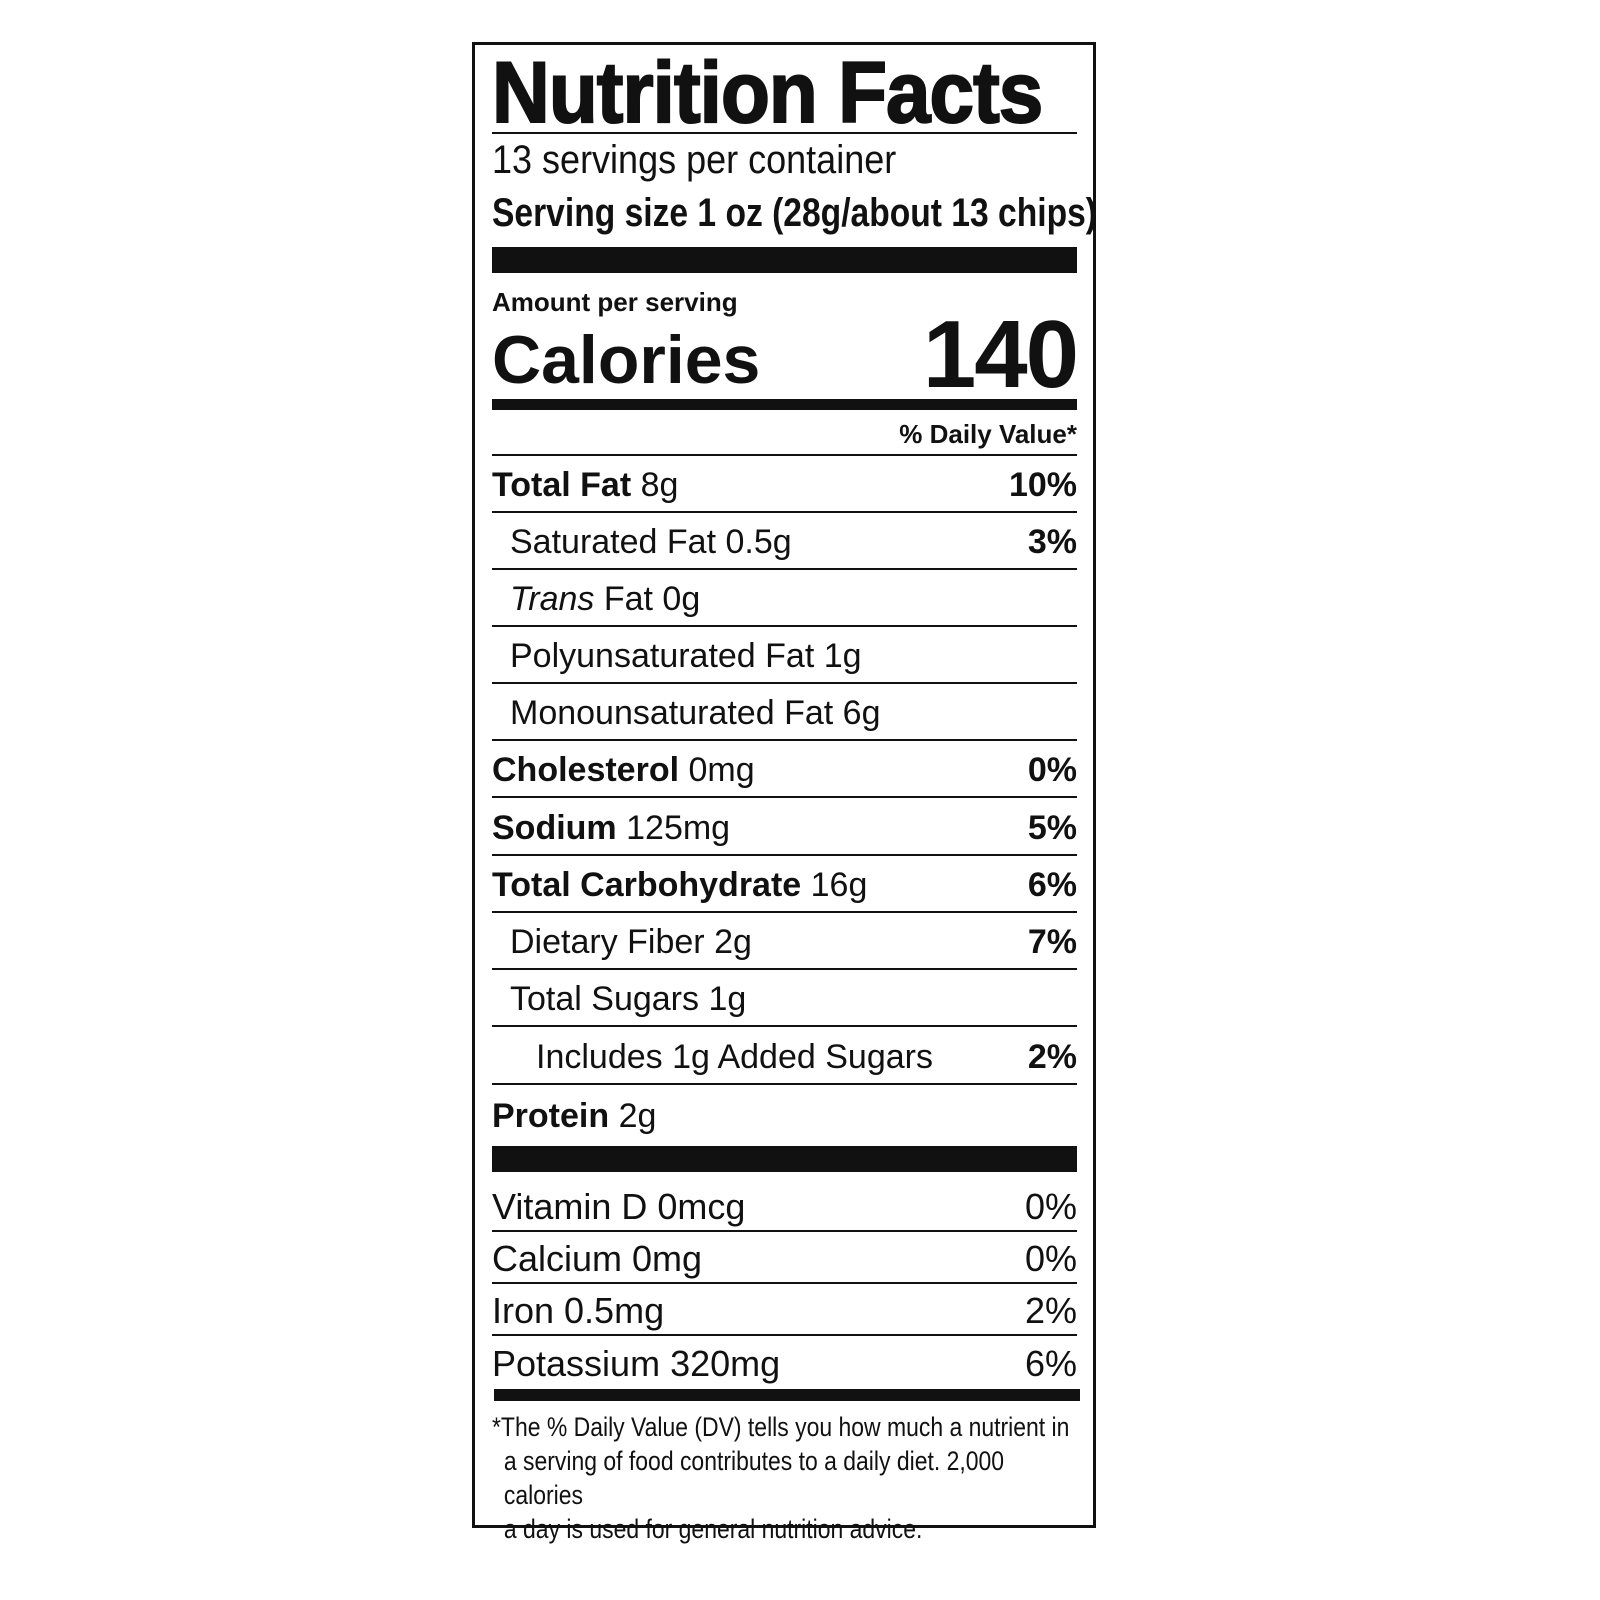 The height and width of the screenshot is (1600, 1600). Describe the element at coordinates (1052, 828) in the screenshot. I see `nutrient-dv: 5%` at that location.